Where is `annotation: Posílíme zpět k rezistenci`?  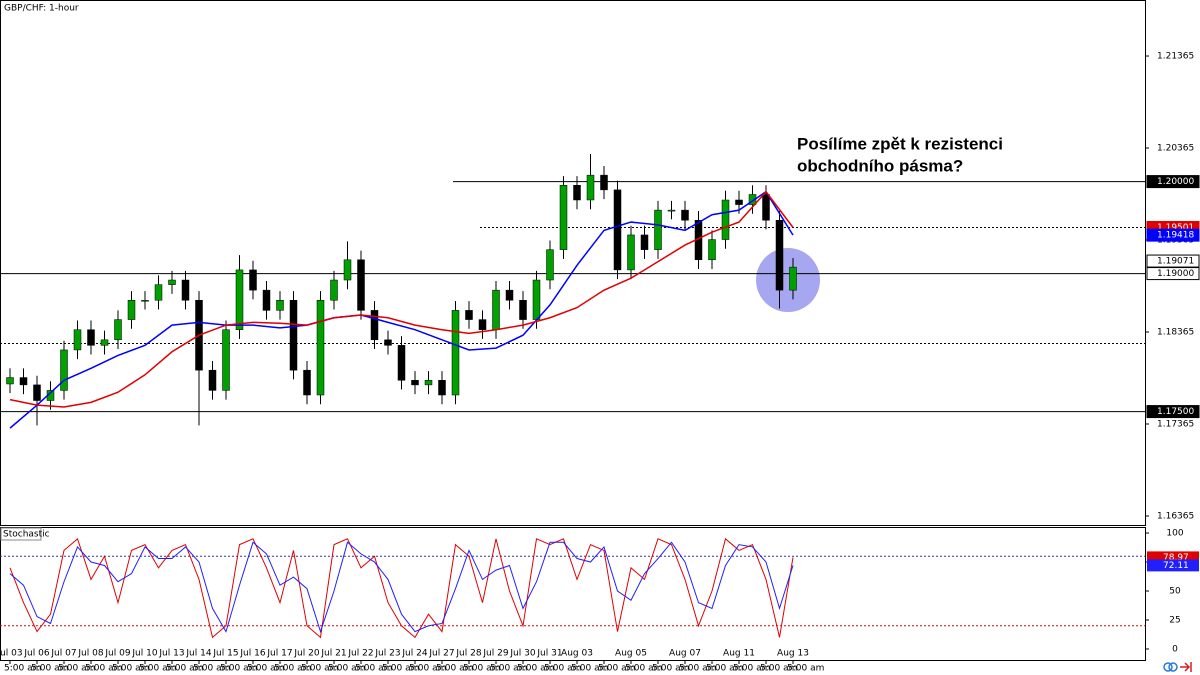
annotation: Posílíme zpět k rezistenci is located at coordinates (900, 143).